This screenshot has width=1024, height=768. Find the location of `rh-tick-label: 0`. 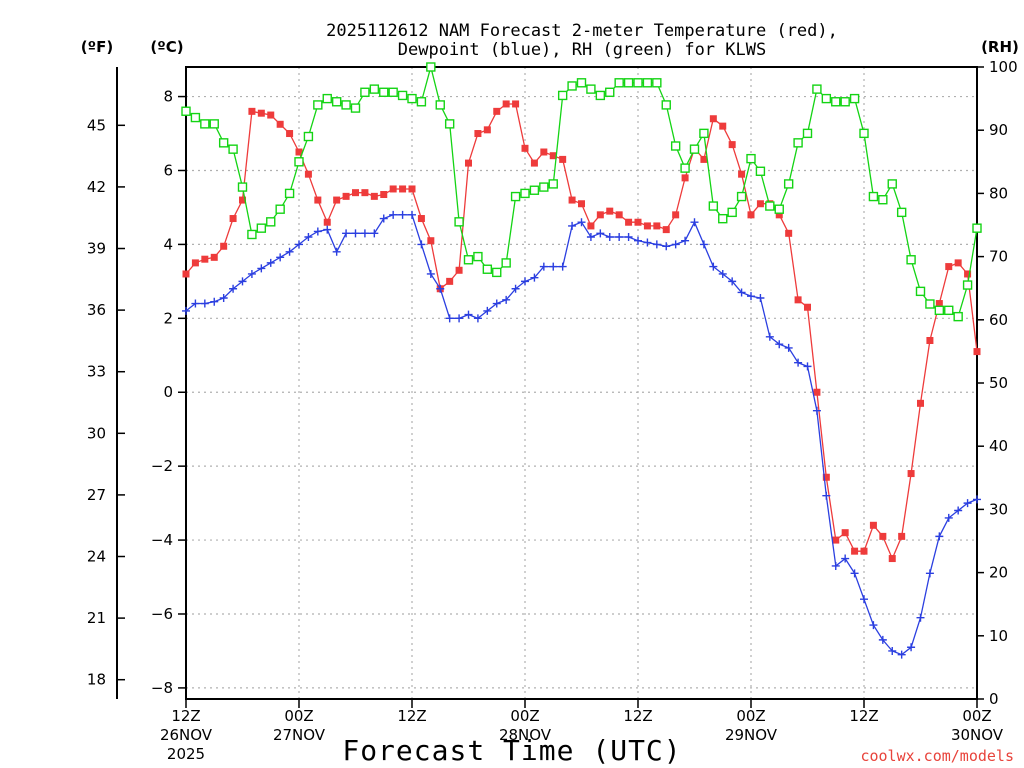

rh-tick-label: 0 is located at coordinates (994, 699).